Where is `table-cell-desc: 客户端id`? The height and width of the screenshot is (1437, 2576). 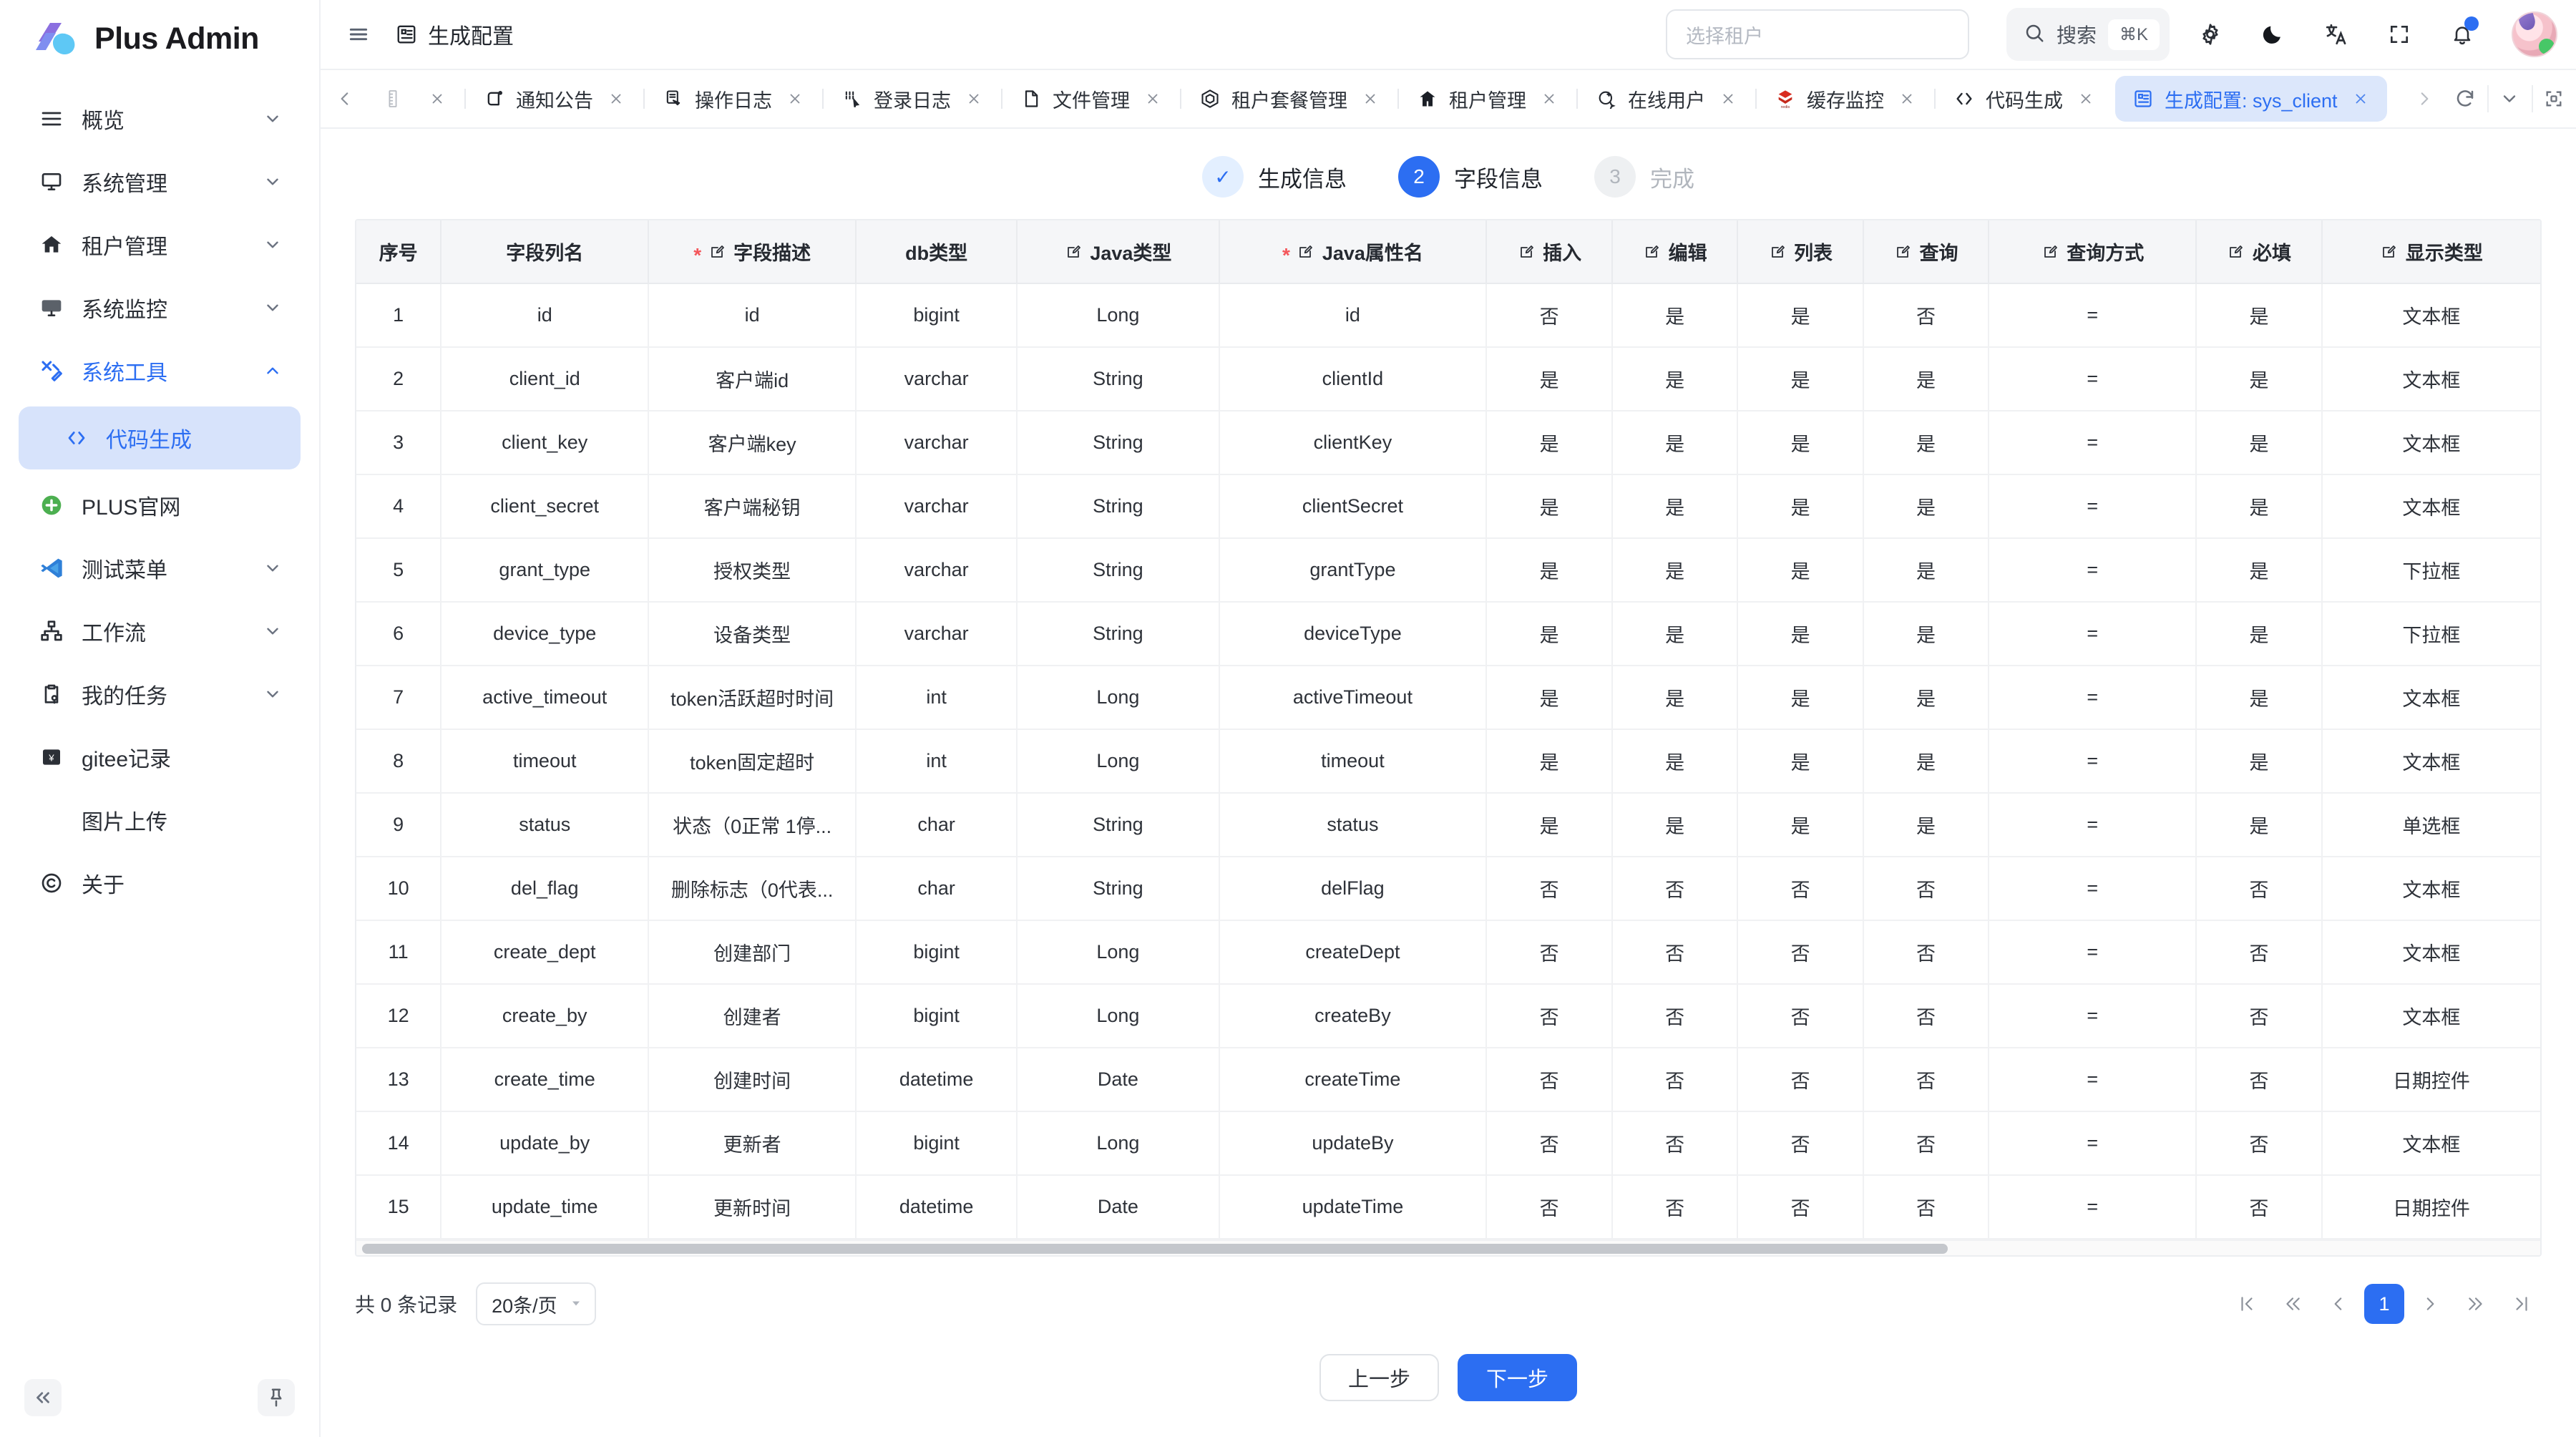 table-cell-desc: 客户端id is located at coordinates (752, 379).